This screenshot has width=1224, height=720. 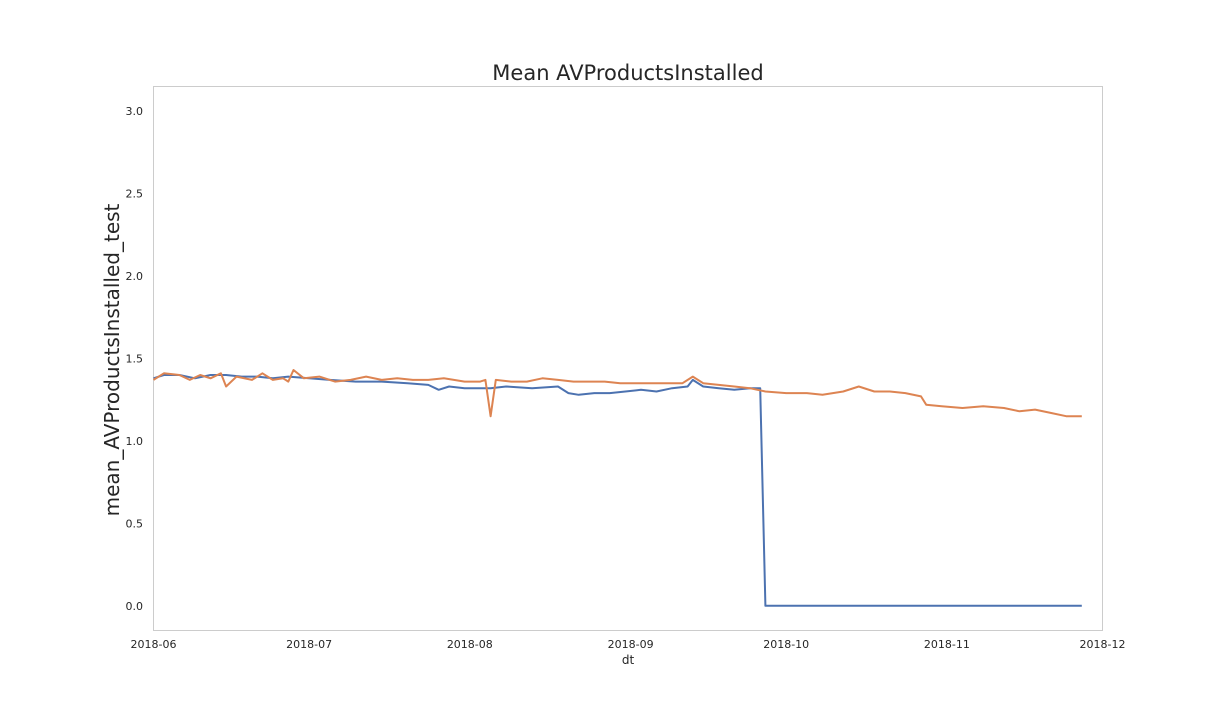 I want to click on y-tick-label: 1.5, so click(x=135, y=359).